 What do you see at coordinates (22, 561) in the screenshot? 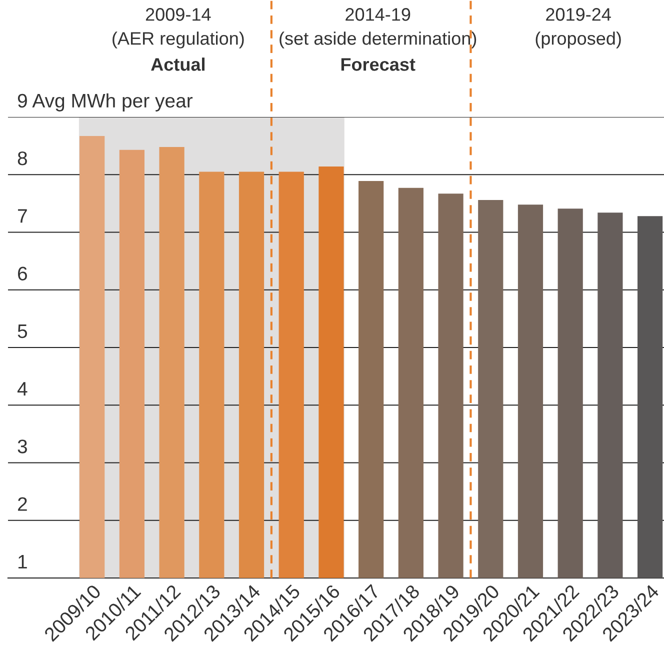
I see `y-tick-label: 1` at bounding box center [22, 561].